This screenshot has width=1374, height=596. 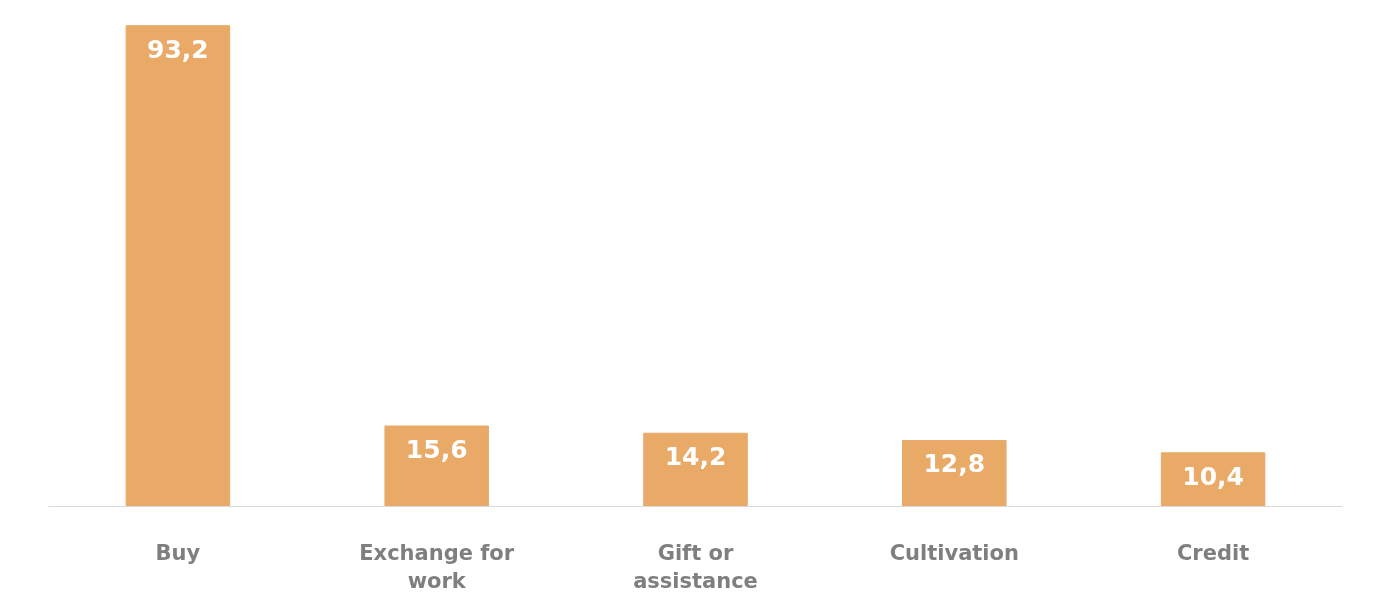 I want to click on data-label: 93,2, so click(x=178, y=49).